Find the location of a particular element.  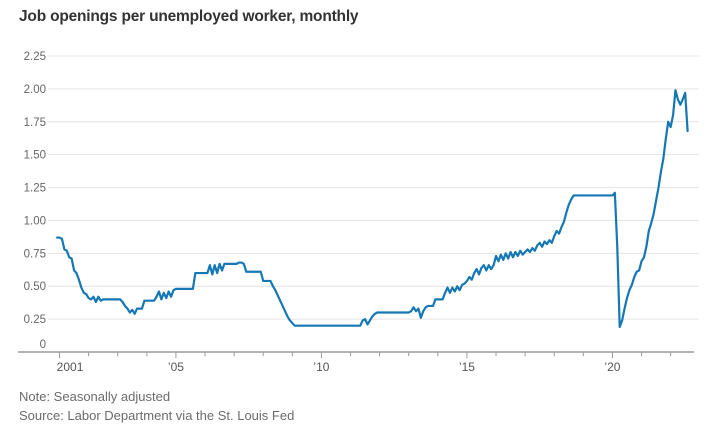

x-tick-label: ’10 is located at coordinates (321, 367).